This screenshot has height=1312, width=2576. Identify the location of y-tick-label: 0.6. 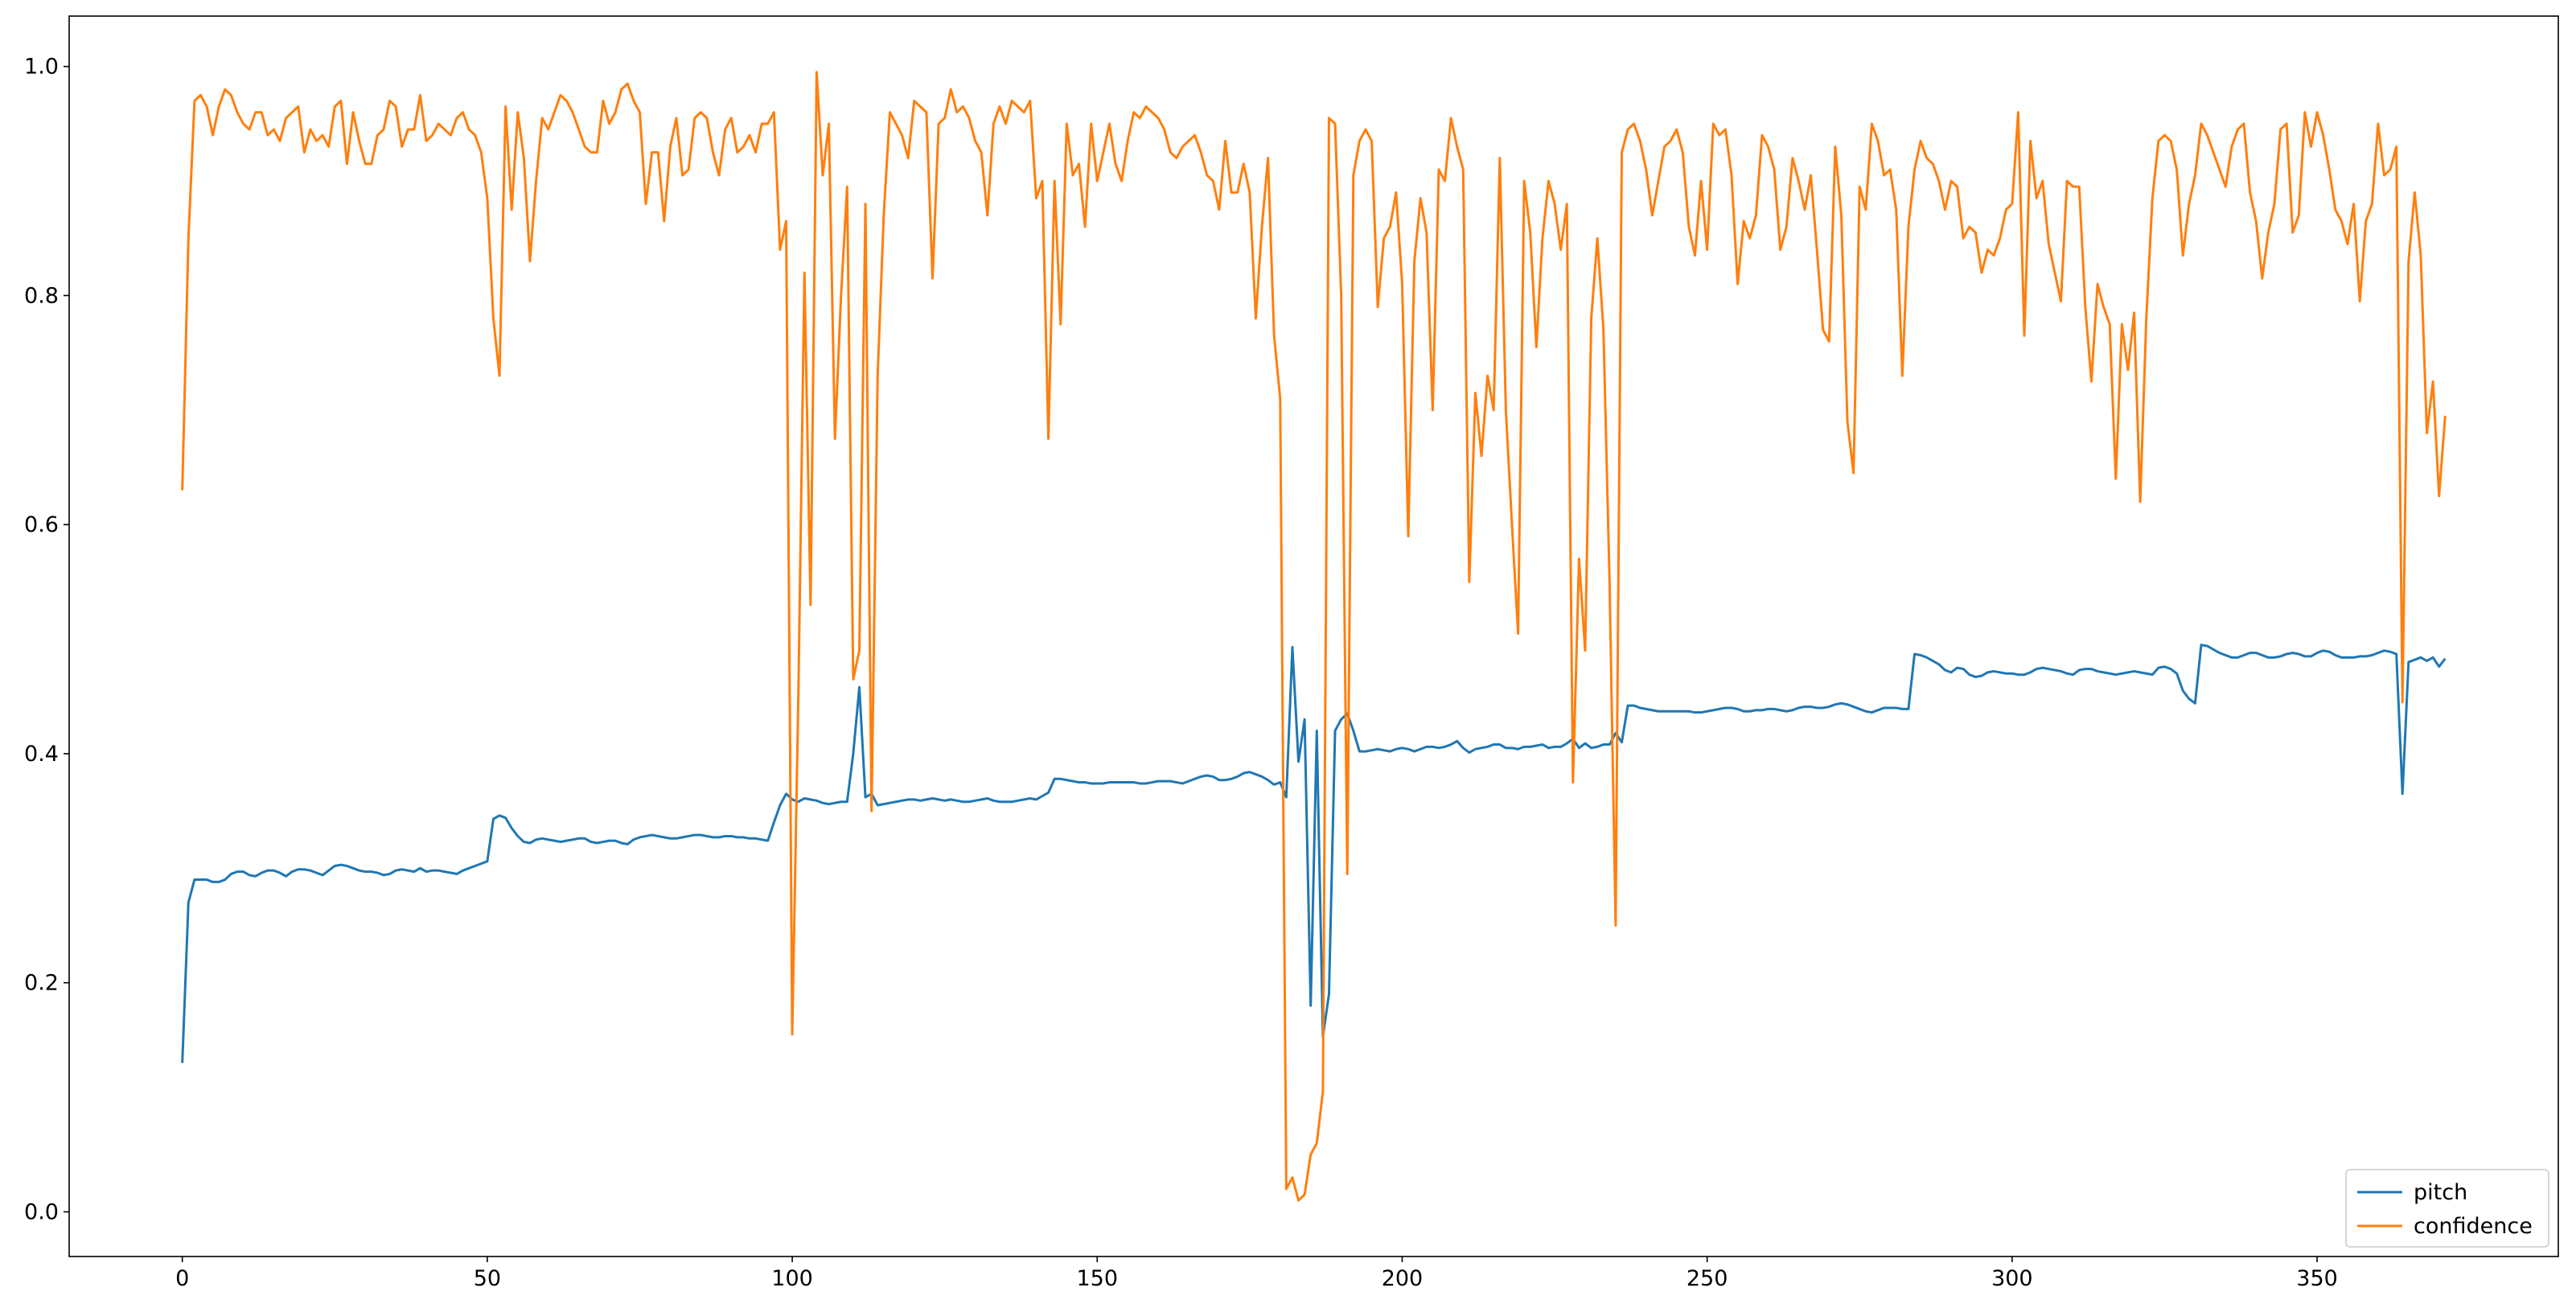
(41, 524).